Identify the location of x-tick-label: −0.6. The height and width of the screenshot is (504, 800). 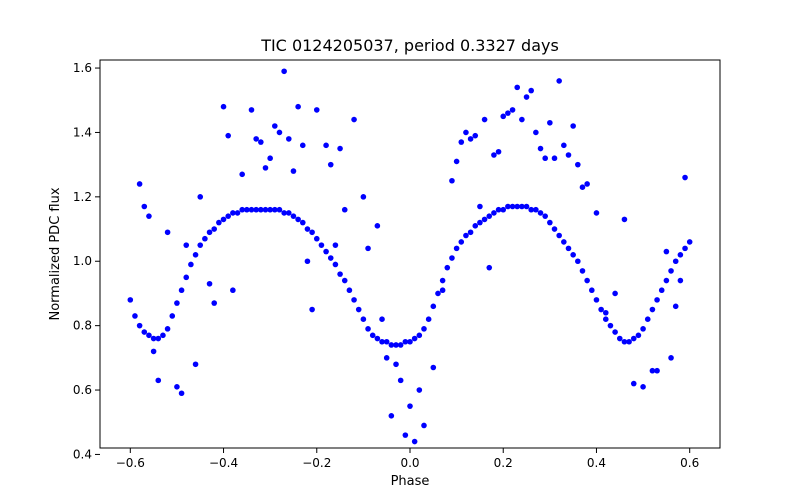
(130, 463).